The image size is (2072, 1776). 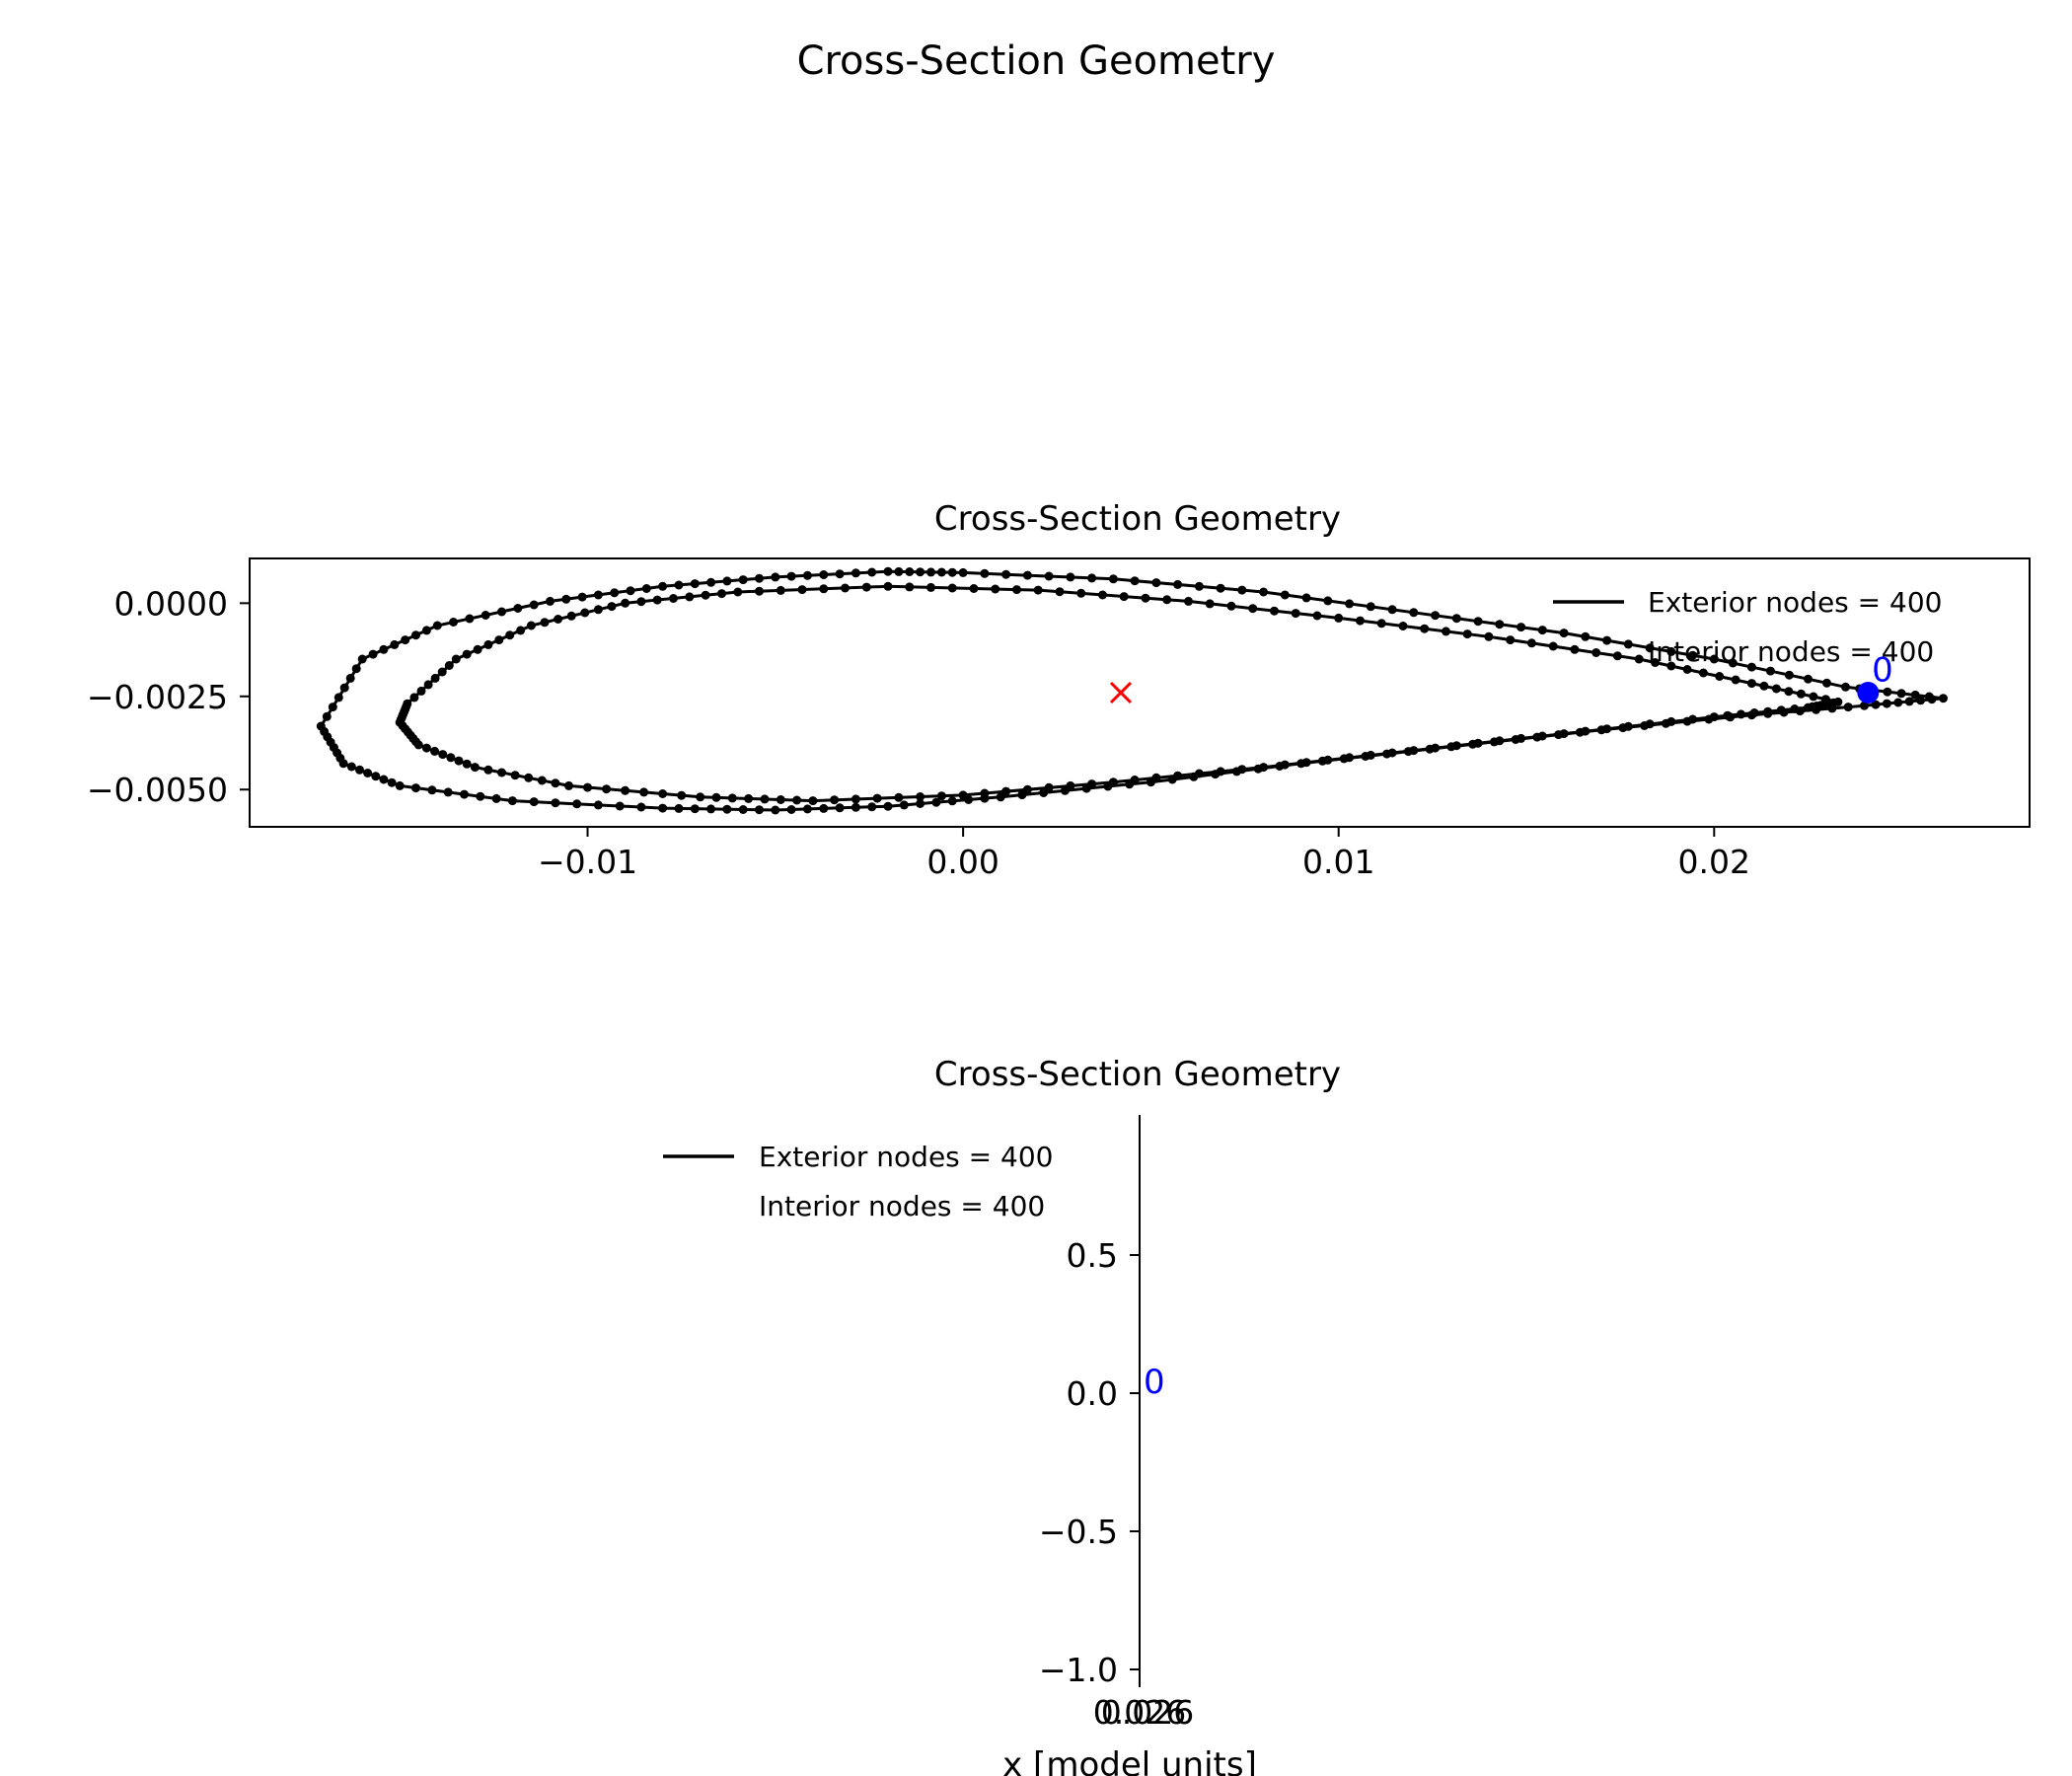 I want to click on y-tick-label: 0.0, so click(x=1092, y=1394).